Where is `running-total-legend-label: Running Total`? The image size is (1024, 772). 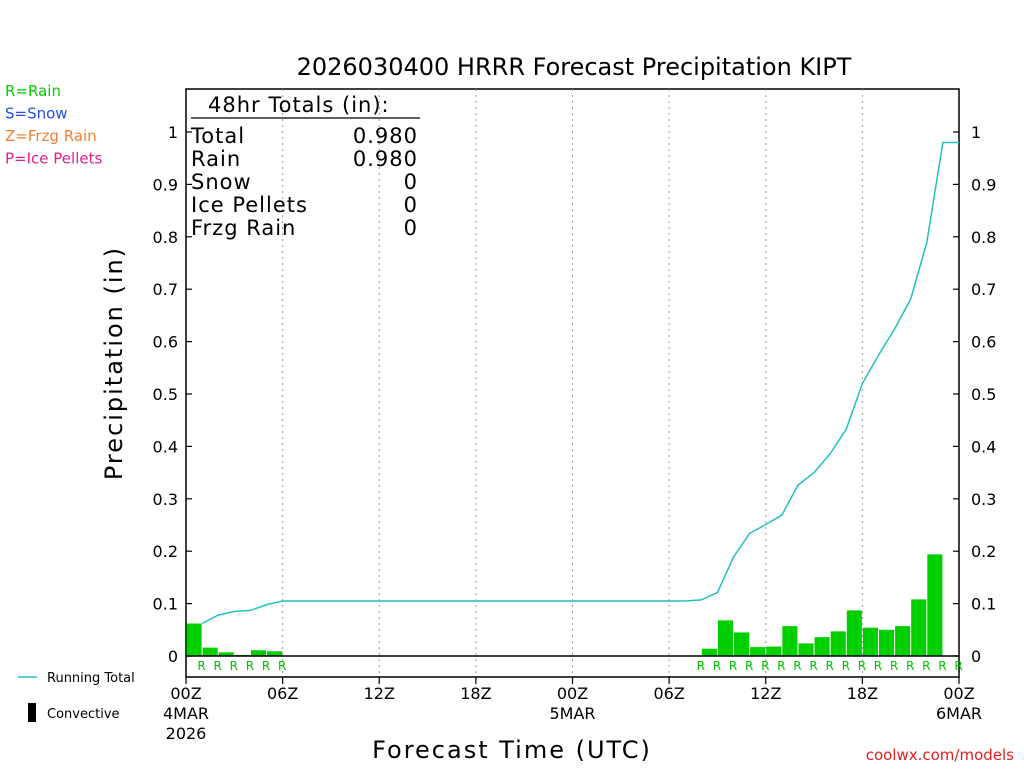 running-total-legend-label: Running Total is located at coordinates (91, 678).